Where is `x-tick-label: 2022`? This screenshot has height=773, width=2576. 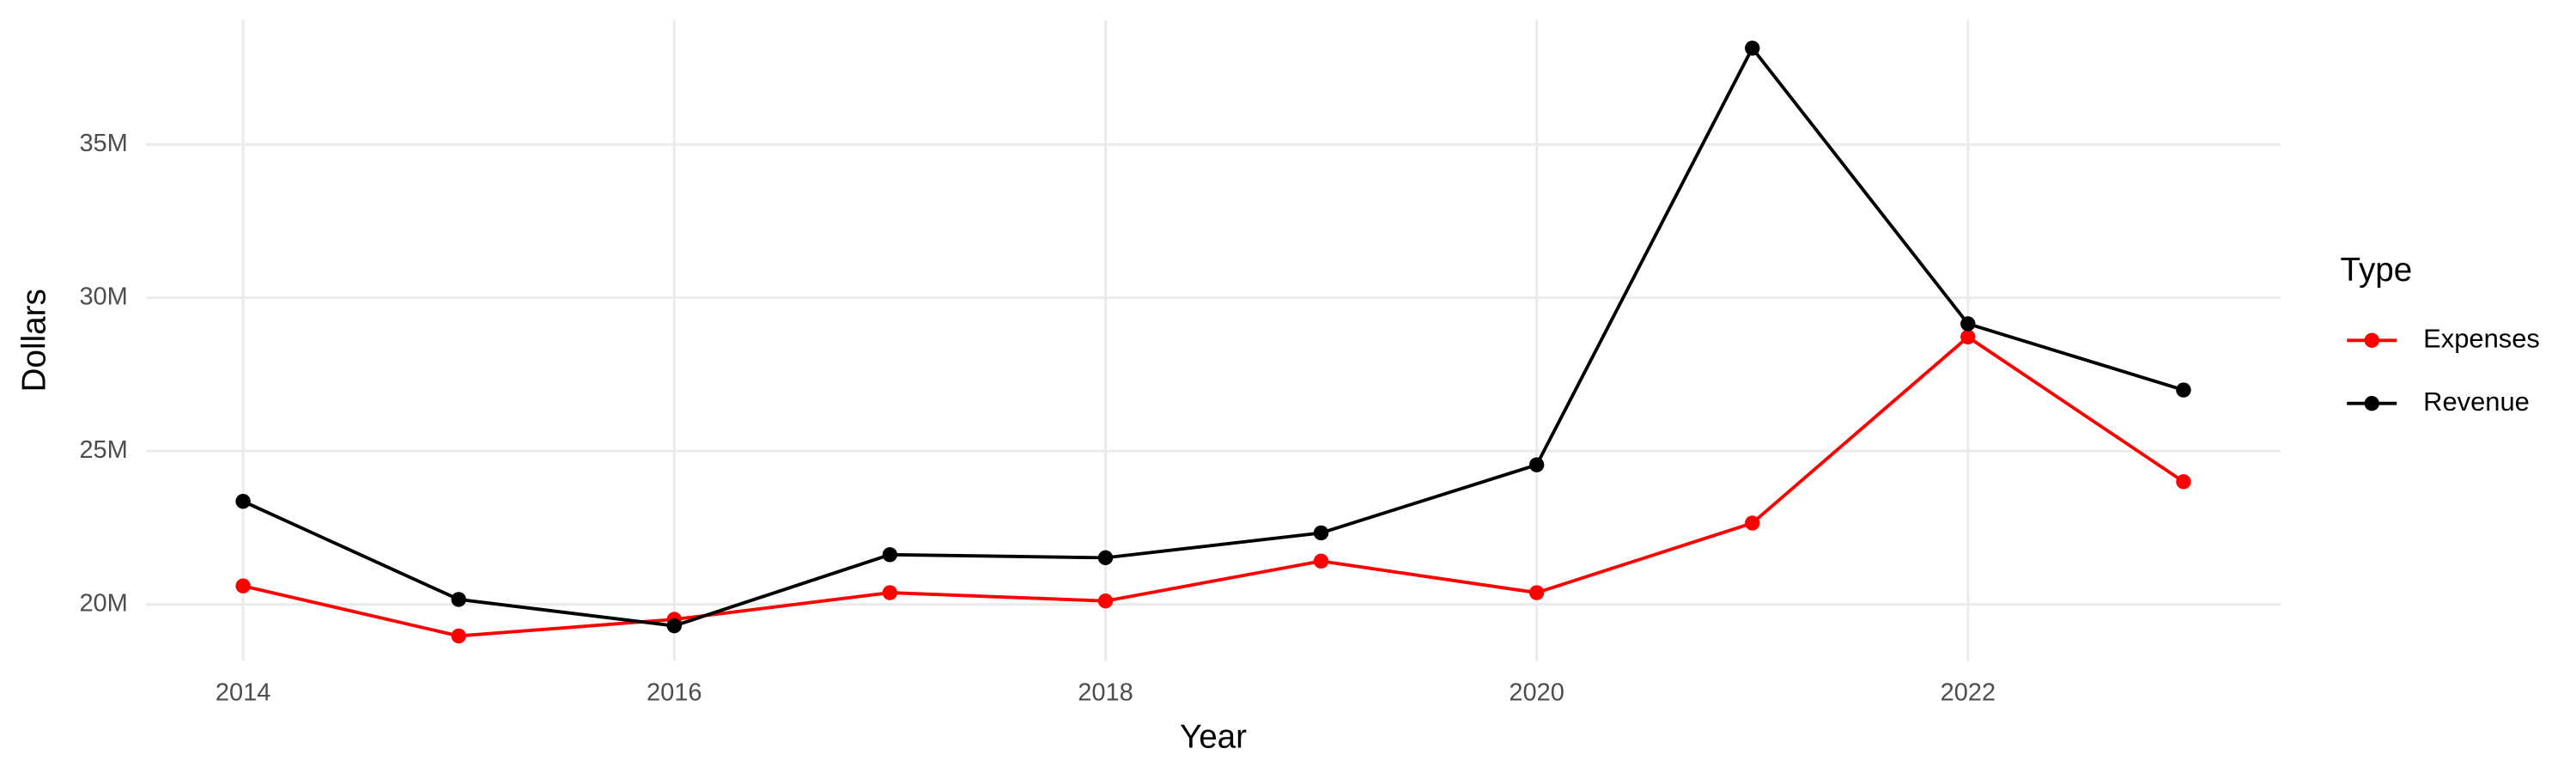 x-tick-label: 2022 is located at coordinates (1968, 693).